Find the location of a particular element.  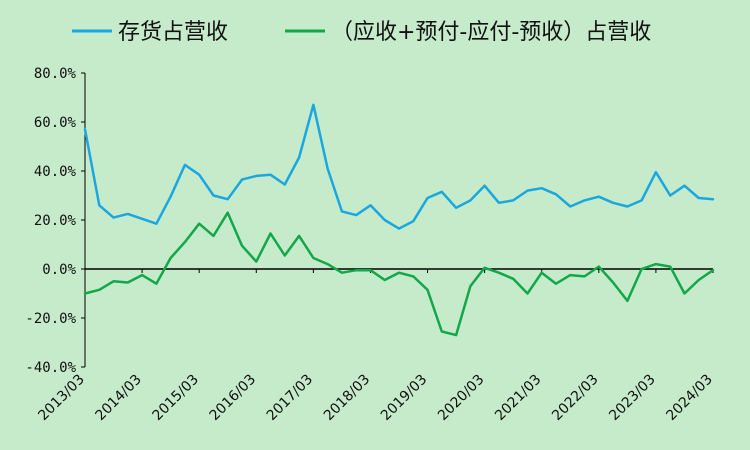

y-tick-label: 20.0% is located at coordinates (55, 221).